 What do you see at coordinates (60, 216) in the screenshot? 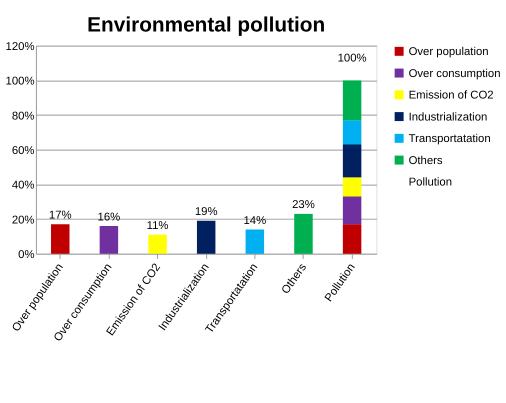
I see `data-label: 17%` at bounding box center [60, 216].